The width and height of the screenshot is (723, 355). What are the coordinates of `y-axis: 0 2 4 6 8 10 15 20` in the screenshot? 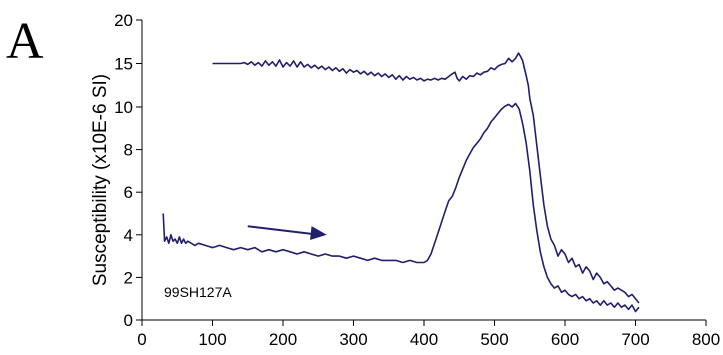 It's located at (128, 170).